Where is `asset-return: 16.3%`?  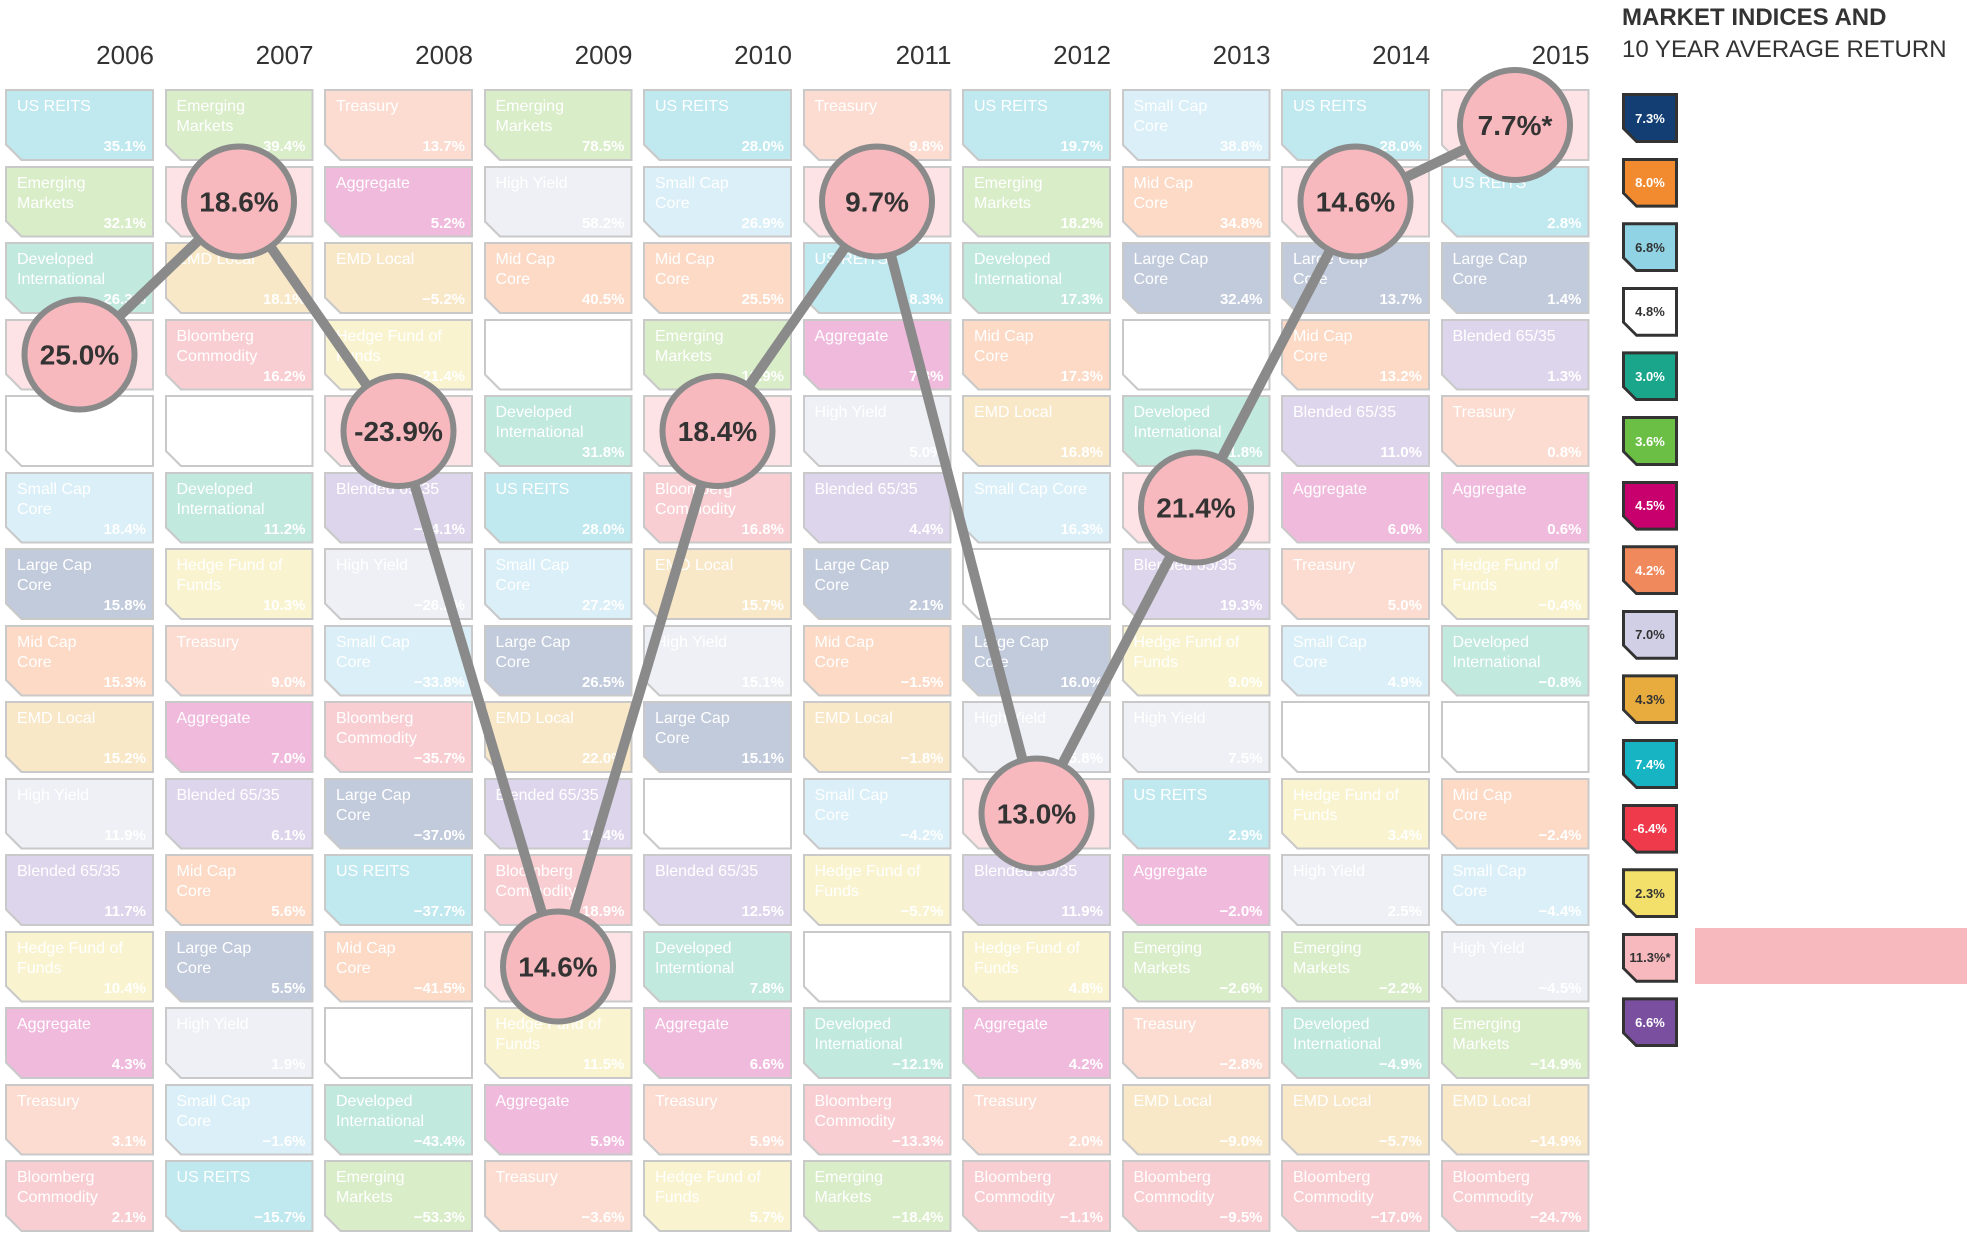 asset-return: 16.3% is located at coordinates (1081, 529).